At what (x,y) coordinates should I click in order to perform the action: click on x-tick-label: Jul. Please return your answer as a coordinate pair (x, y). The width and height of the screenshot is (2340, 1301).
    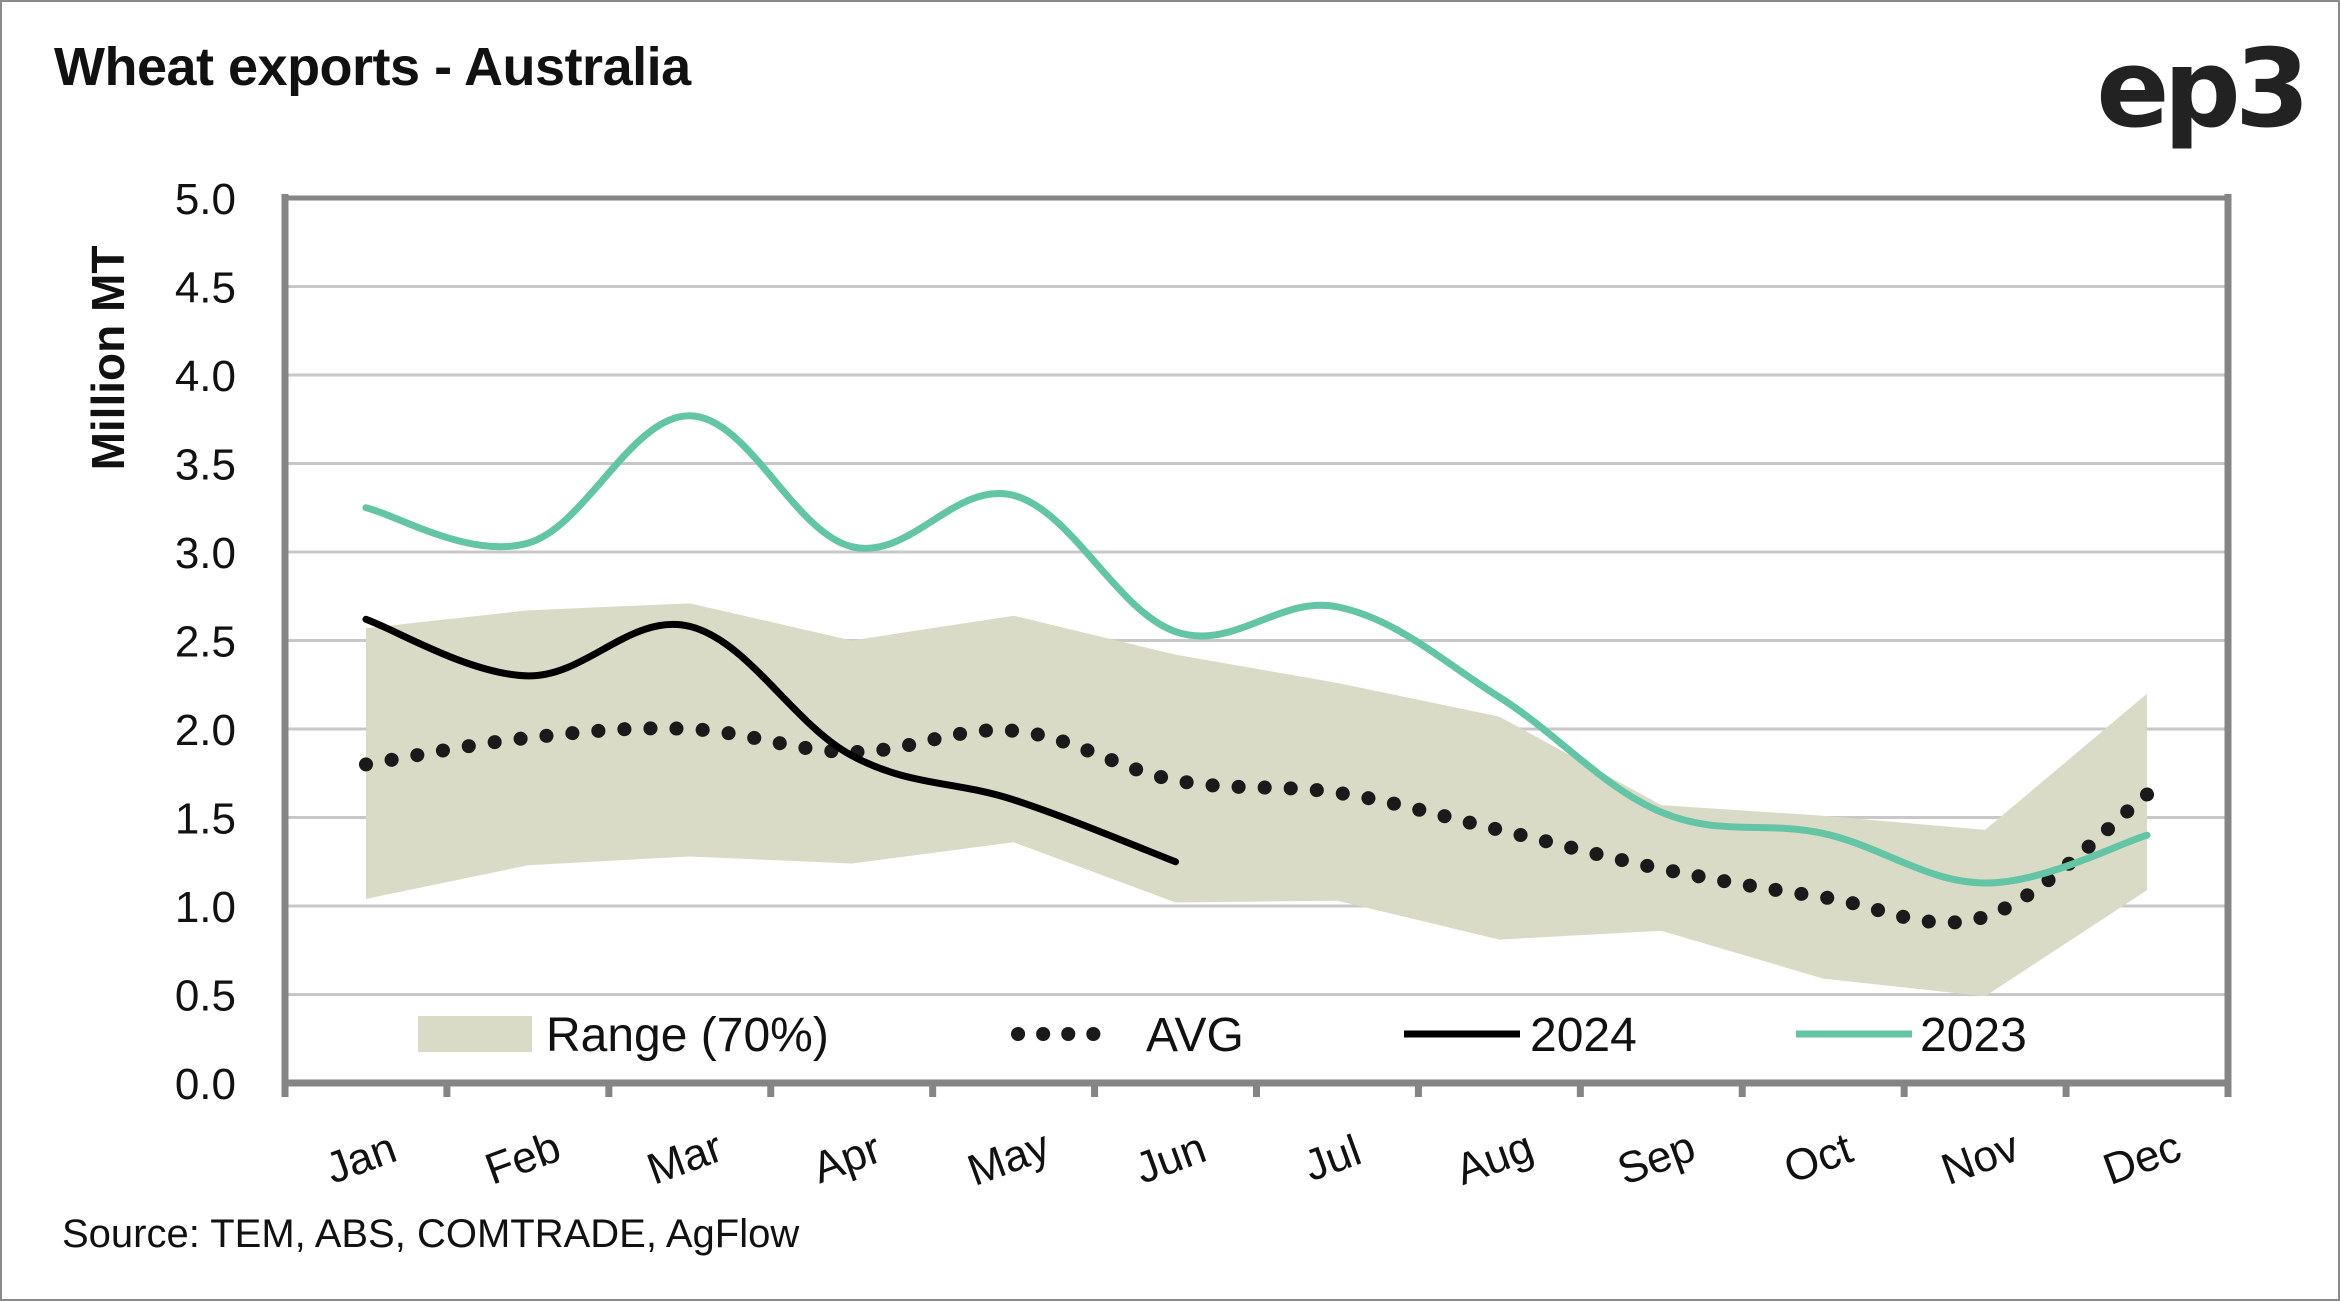
    Looking at the image, I should click on (1333, 1158).